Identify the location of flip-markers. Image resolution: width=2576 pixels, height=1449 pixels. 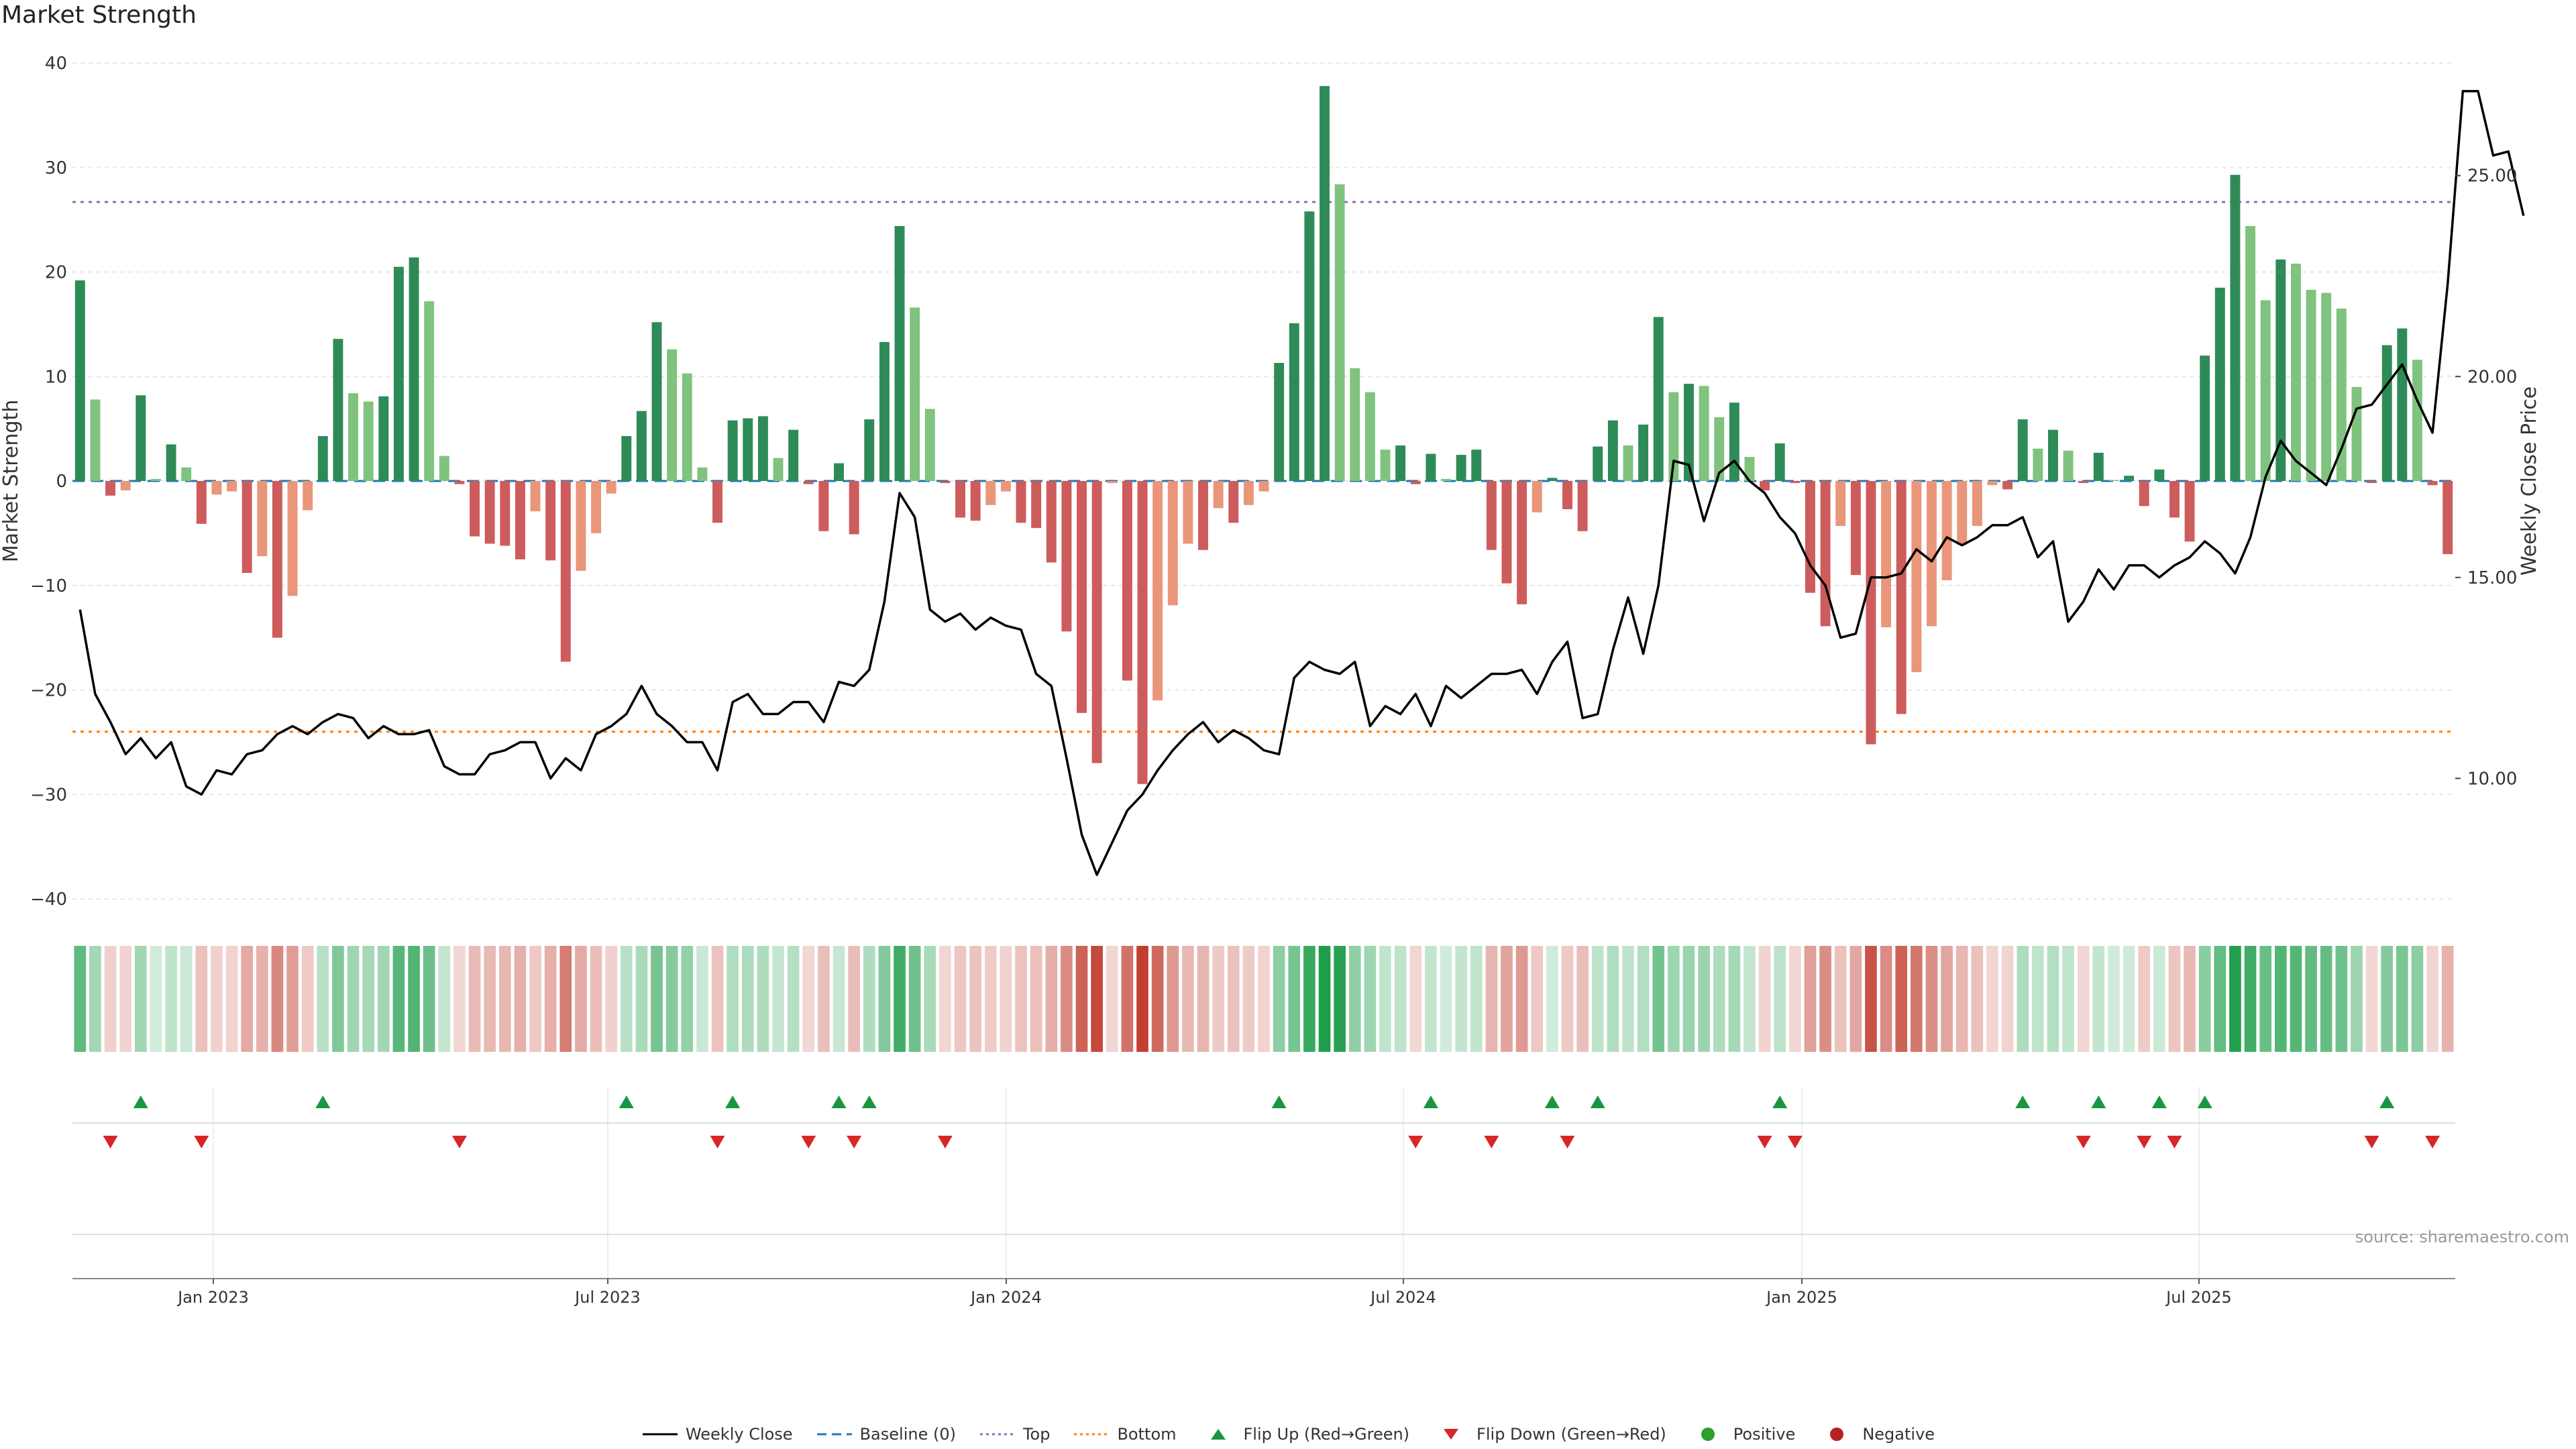
(1263, 1121).